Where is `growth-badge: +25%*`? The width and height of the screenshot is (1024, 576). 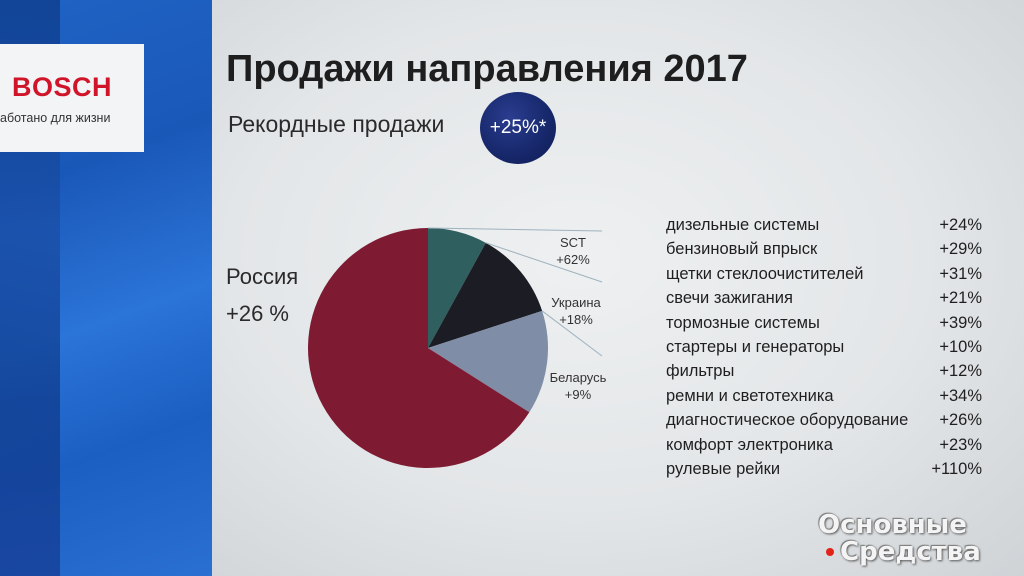 growth-badge: +25%* is located at coordinates (518, 128).